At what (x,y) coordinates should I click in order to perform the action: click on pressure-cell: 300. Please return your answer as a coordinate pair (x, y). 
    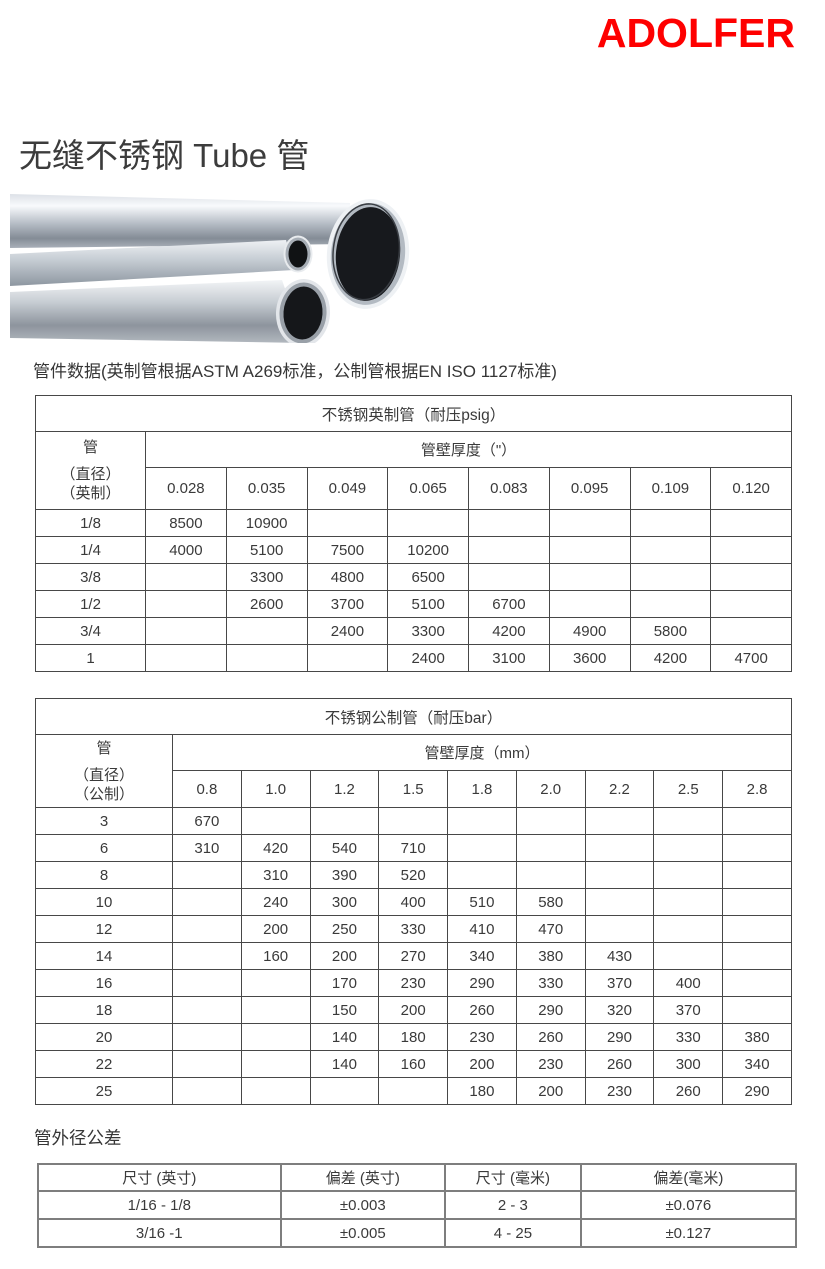
    Looking at the image, I should click on (688, 1064).